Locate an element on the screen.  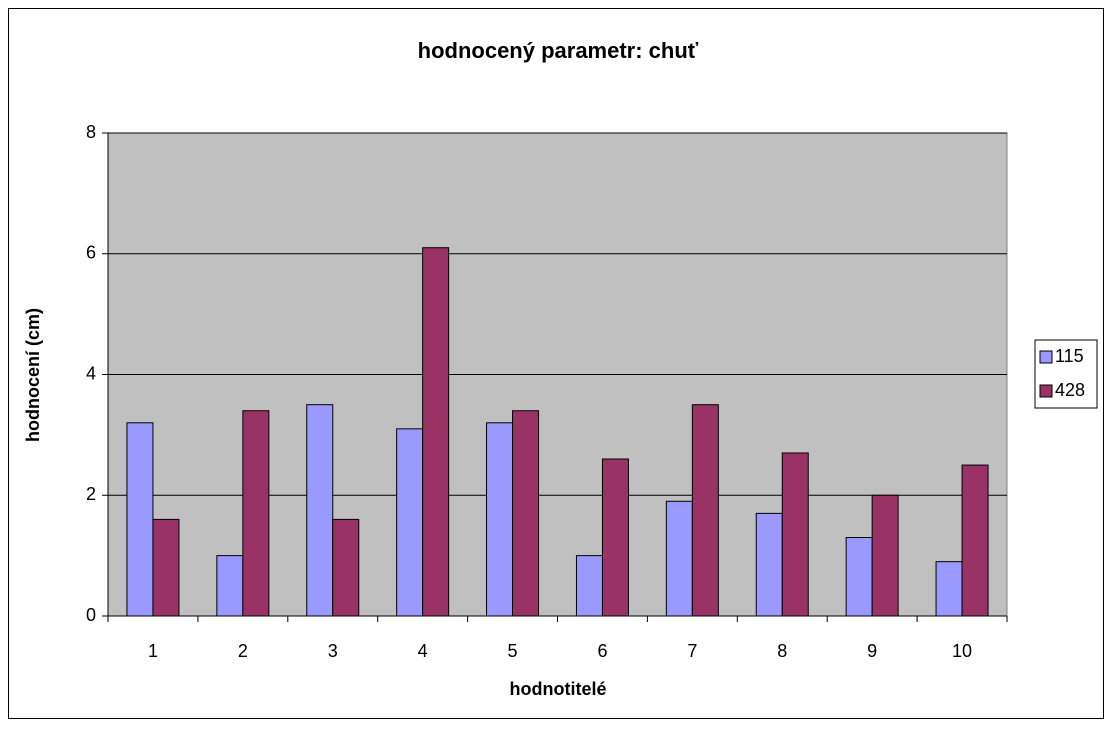
x-tick-label: 1 is located at coordinates (153, 651).